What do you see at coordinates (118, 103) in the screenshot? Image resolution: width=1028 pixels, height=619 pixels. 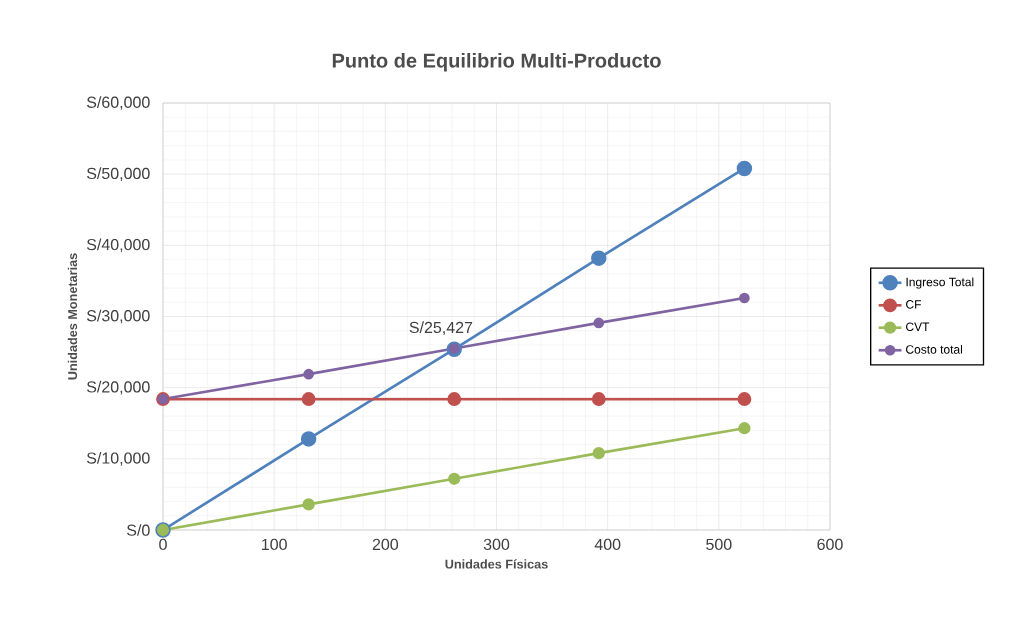 I see `y-tick-label: S/60,000` at bounding box center [118, 103].